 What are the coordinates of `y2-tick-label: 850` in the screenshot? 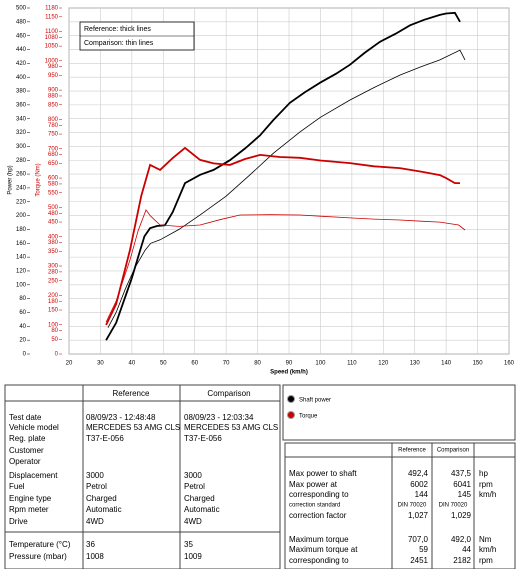 It's located at (53, 105).